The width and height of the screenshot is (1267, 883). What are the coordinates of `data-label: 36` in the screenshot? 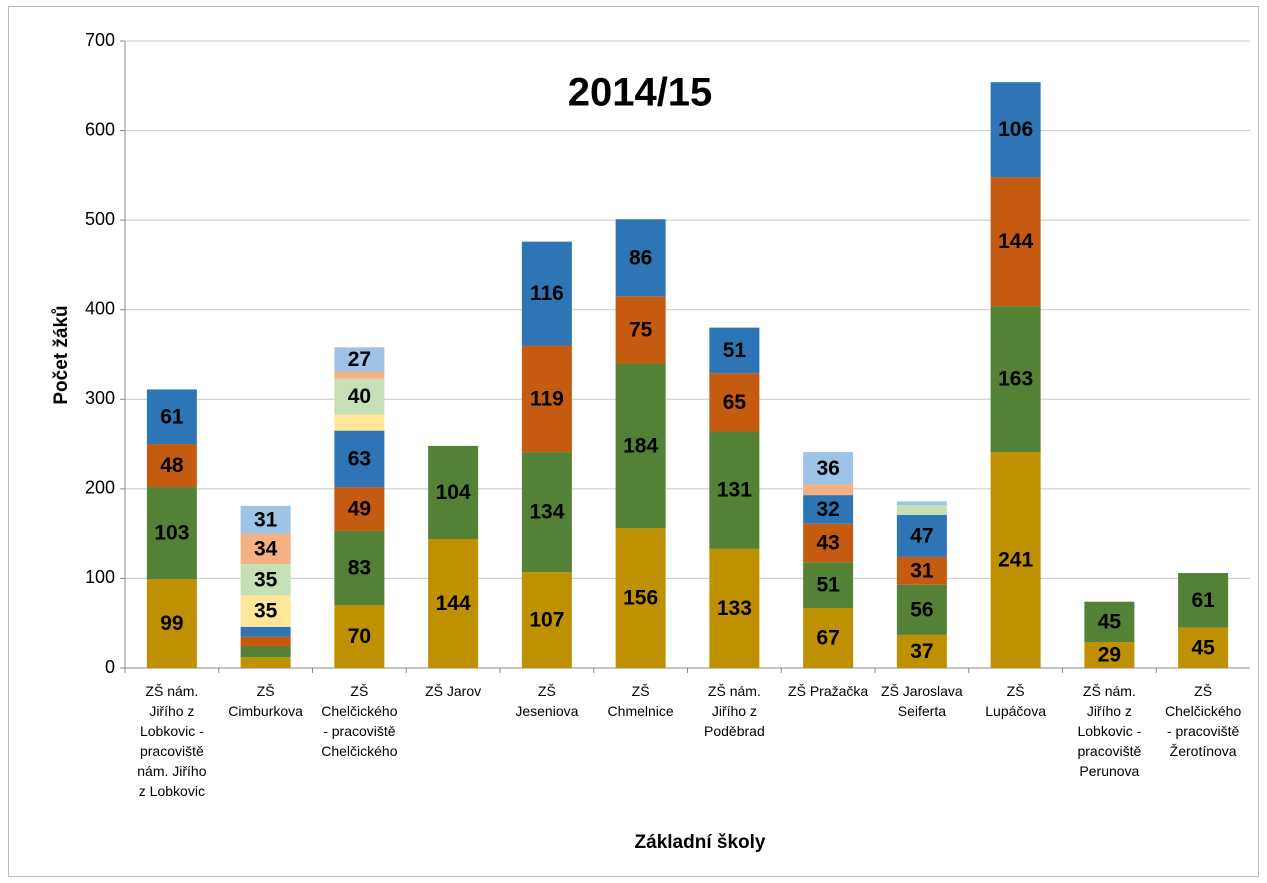 It's located at (827, 468).